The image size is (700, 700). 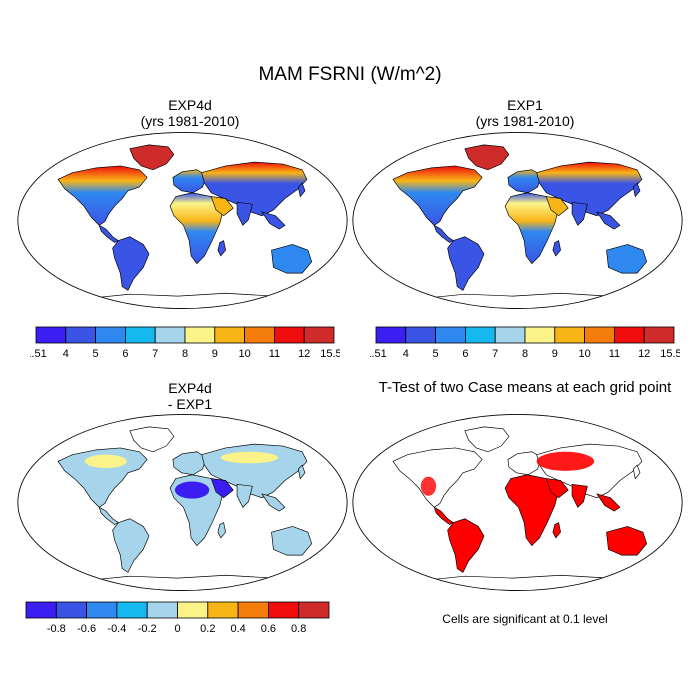 I want to click on map-ttest, so click(x=517, y=502).